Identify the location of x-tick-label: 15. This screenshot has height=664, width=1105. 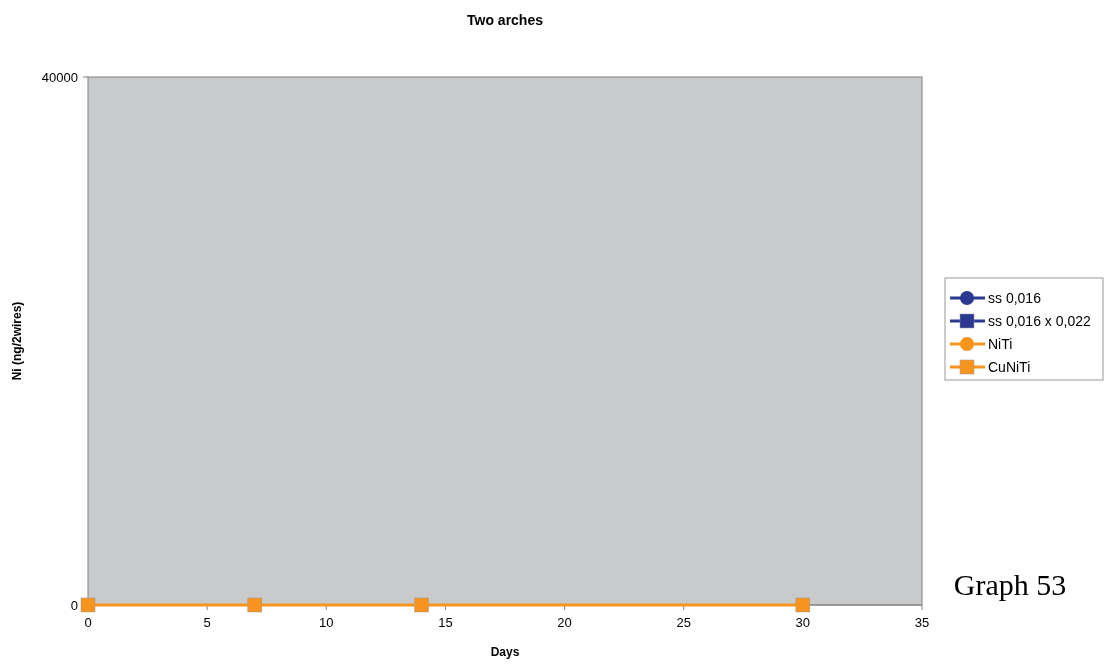
(445, 622).